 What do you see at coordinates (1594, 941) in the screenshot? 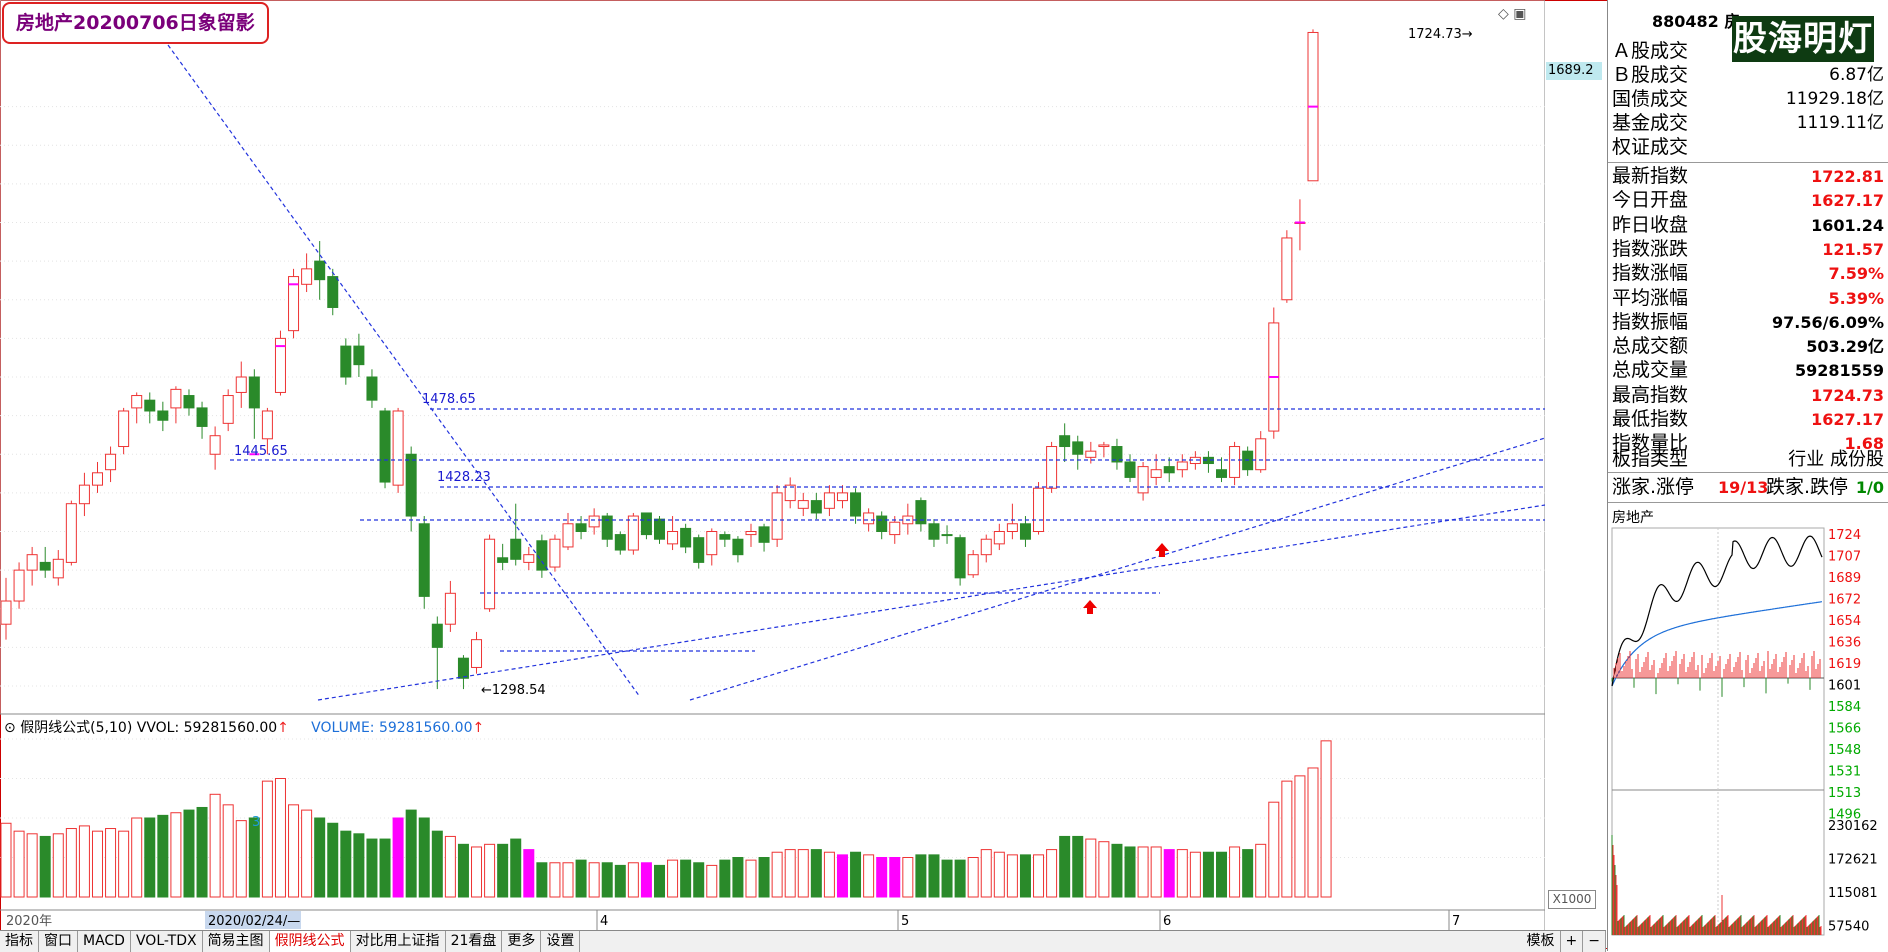
I see `minus-button: −` at bounding box center [1594, 941].